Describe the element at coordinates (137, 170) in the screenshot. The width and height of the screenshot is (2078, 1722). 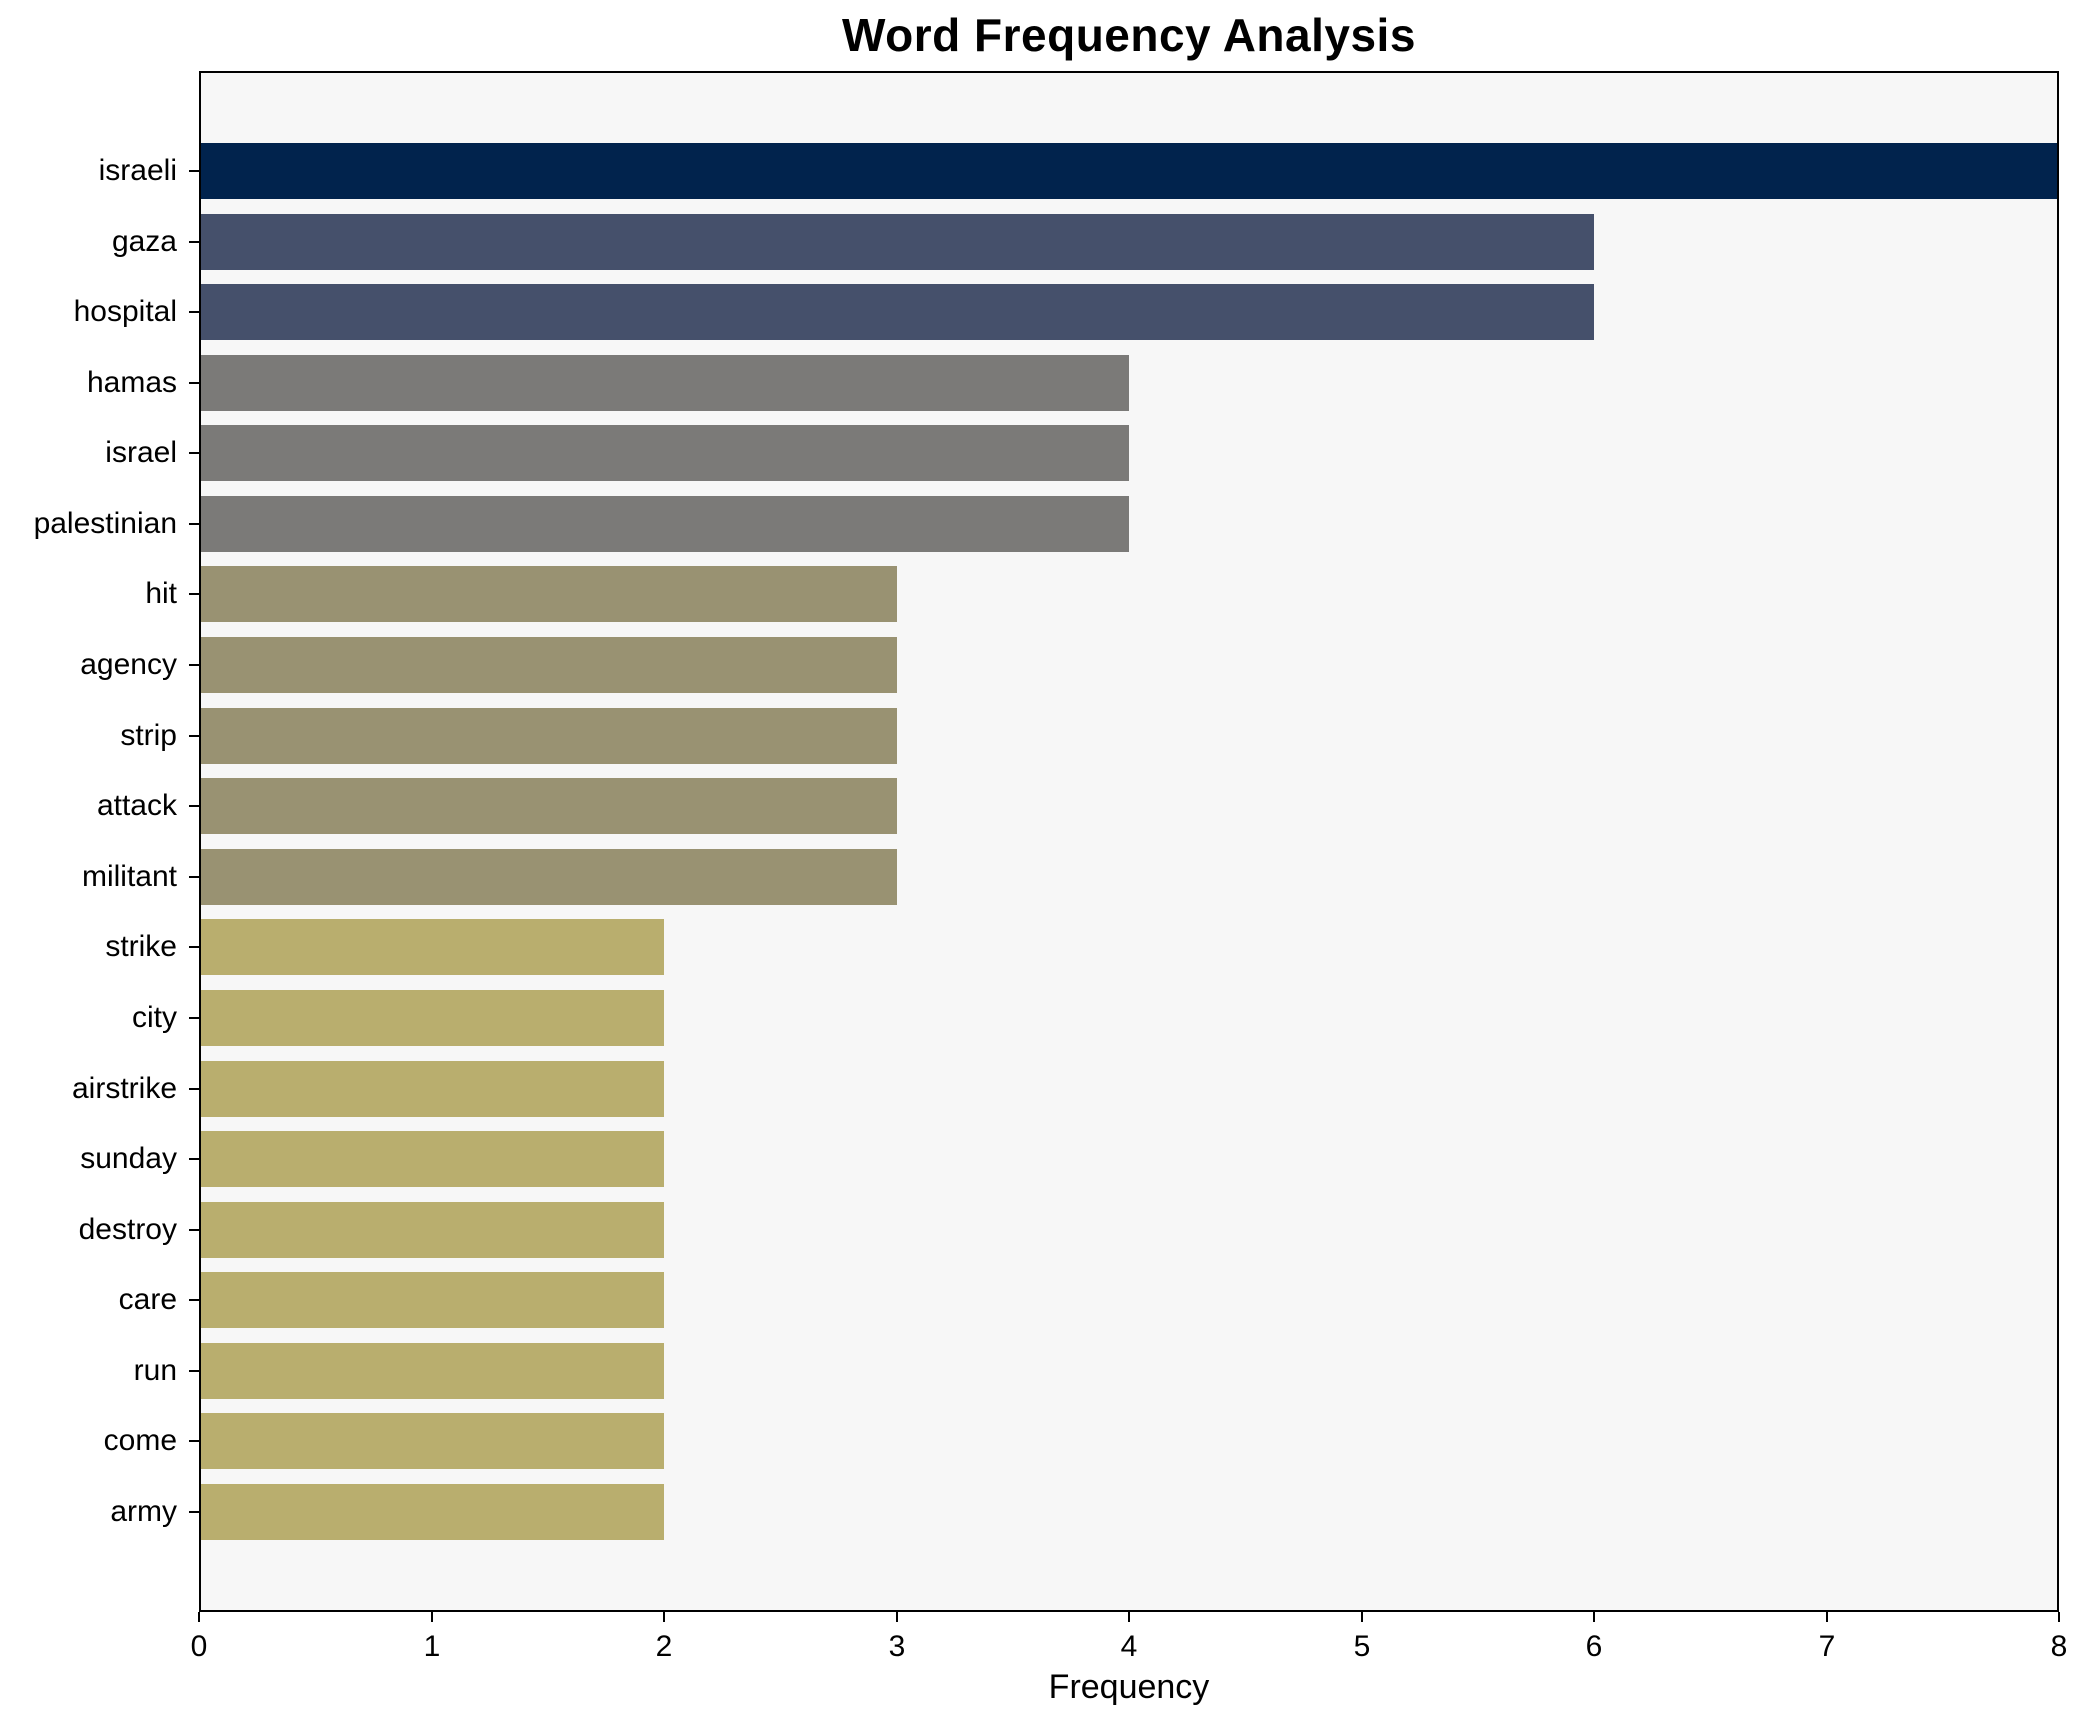
I see `y-tick-label-israeli: israeli` at that location.